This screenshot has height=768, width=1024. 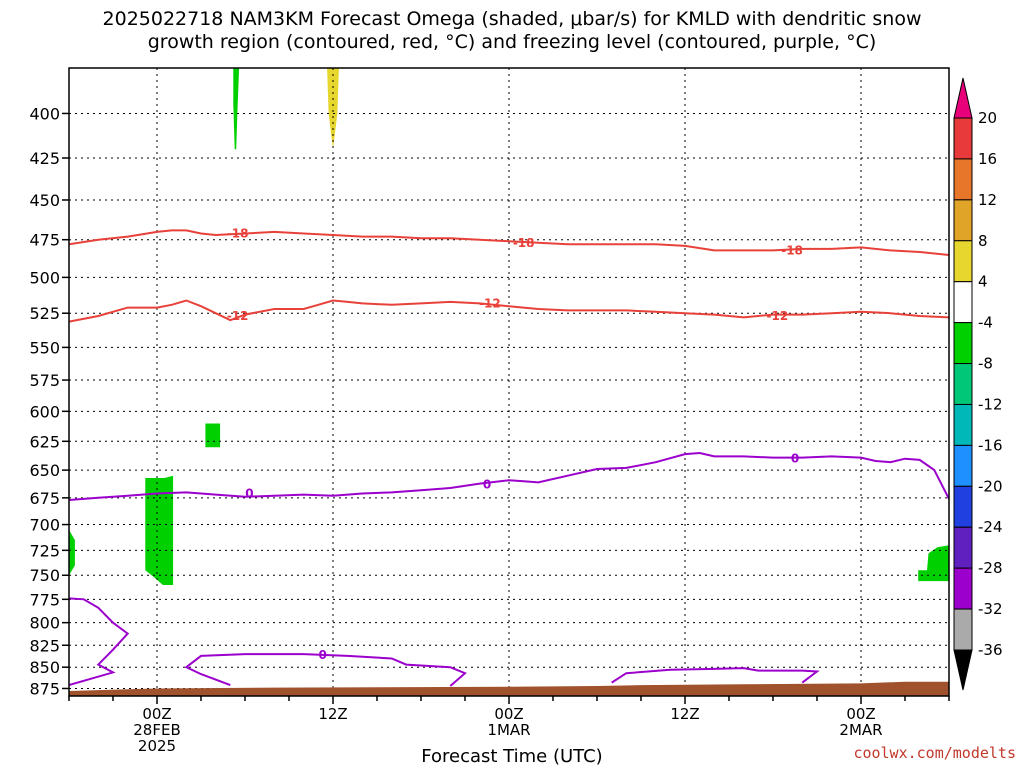 I want to click on y-tick-label-700: 700, so click(x=44, y=525).